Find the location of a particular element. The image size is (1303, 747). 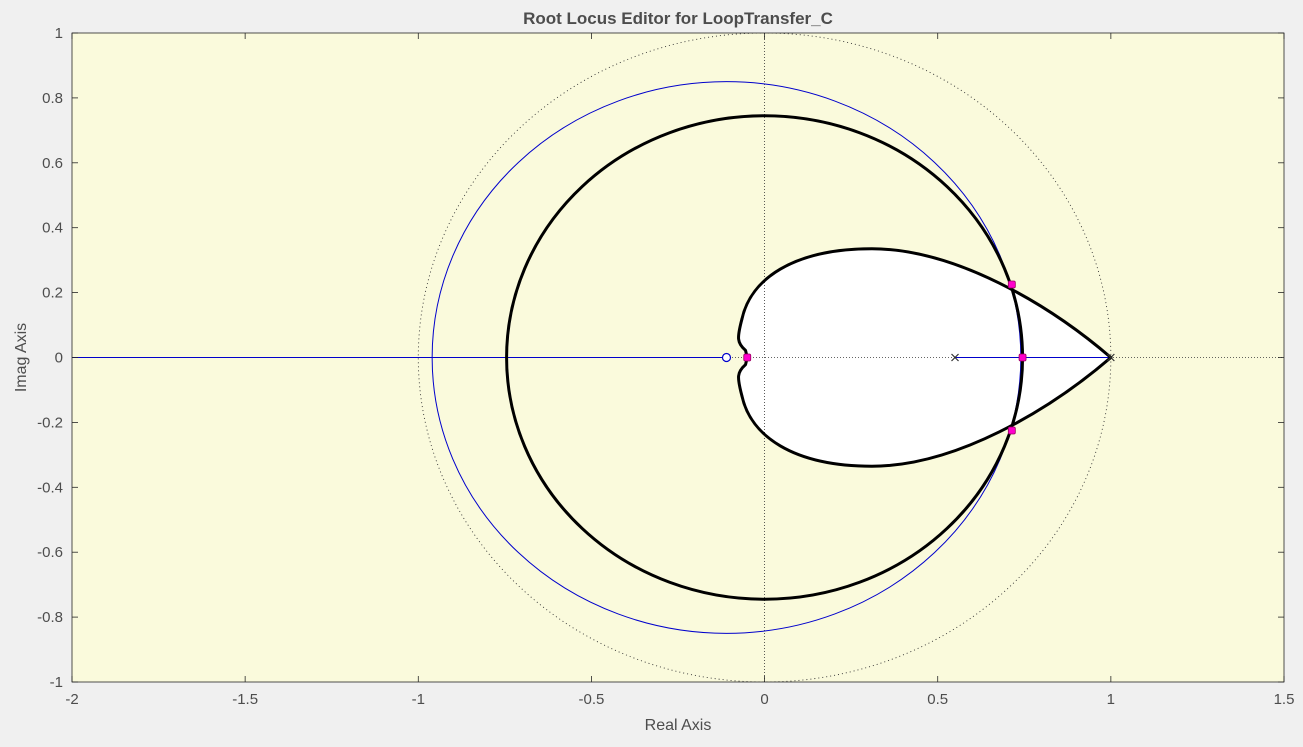

y-tick-label: 0.6 is located at coordinates (52, 163).